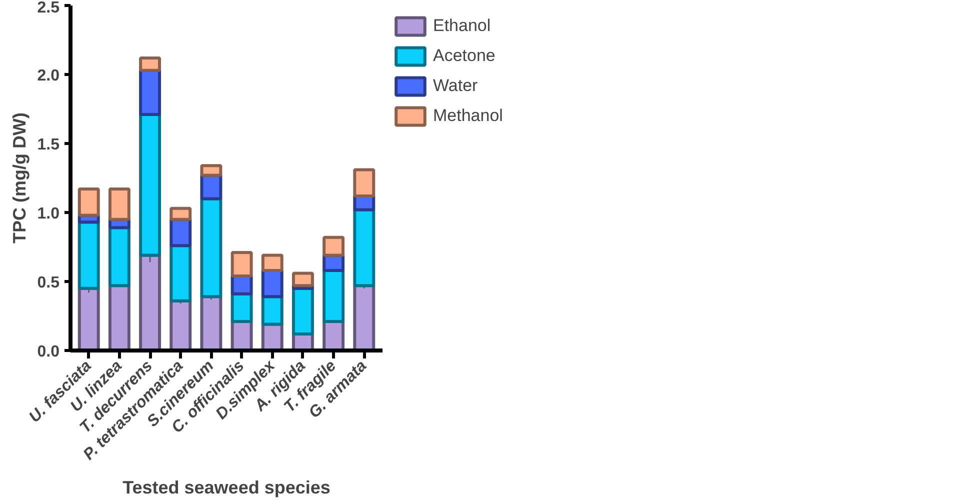 The width and height of the screenshot is (977, 500). I want to click on legend-label: Water, so click(455, 86).